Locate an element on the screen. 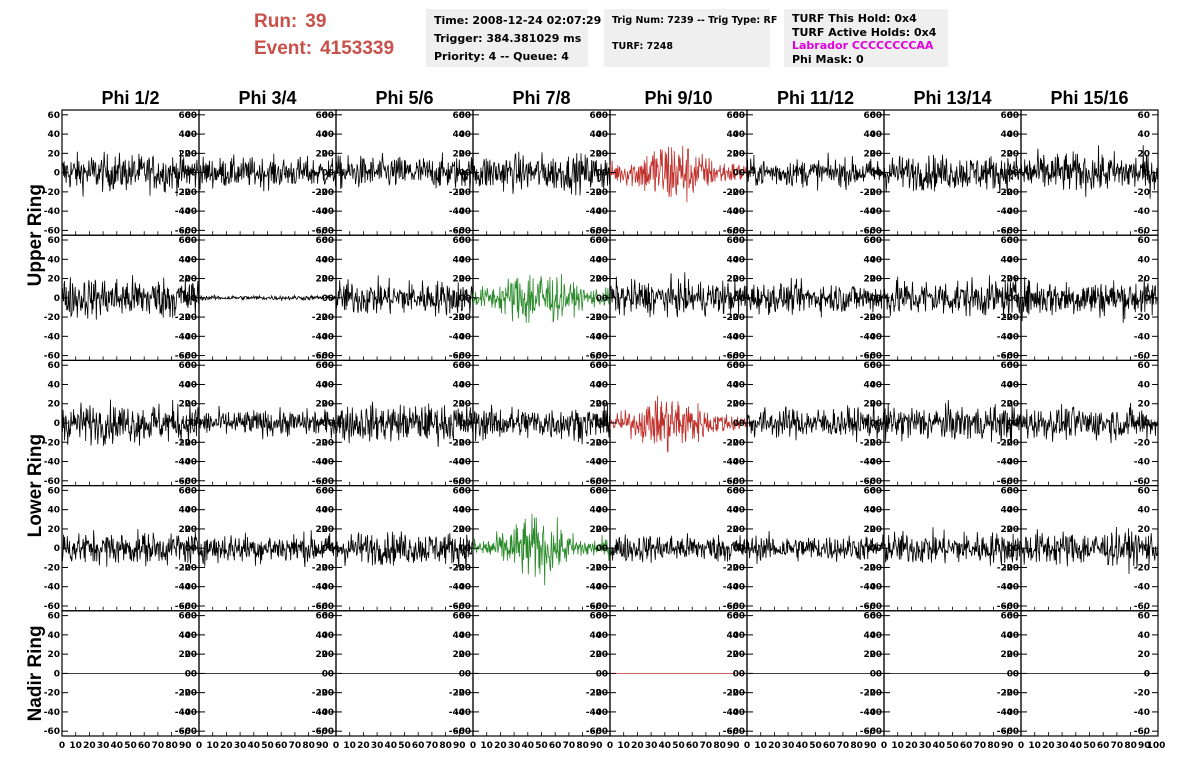 This screenshot has height=772, width=1196. turf-text: TURF: 7248 is located at coordinates (643, 46).